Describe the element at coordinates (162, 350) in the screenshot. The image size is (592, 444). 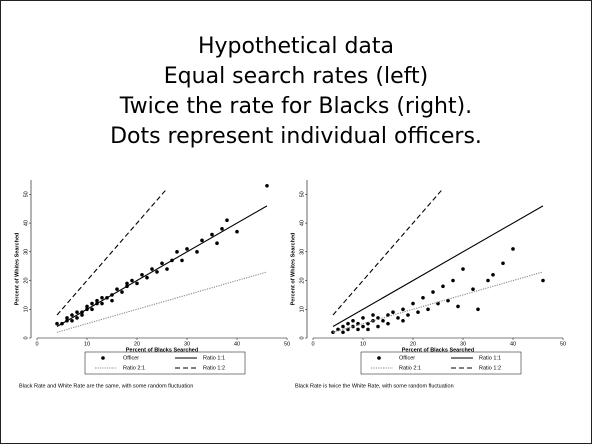
I see `x-axis-label: Percent of Blacks Searched` at that location.